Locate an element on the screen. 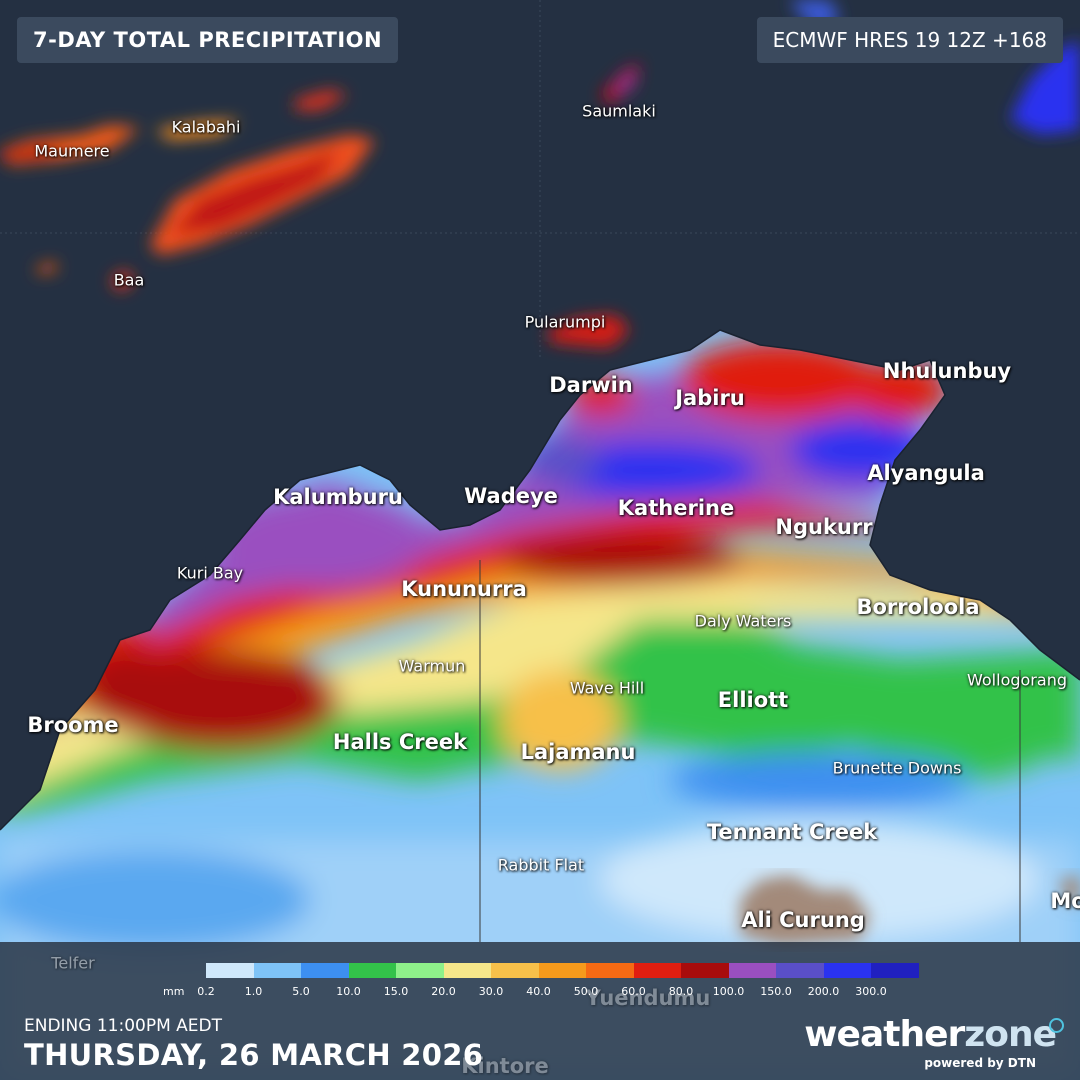 The image size is (1080, 1080). logo-dot-icon is located at coordinates (1056, 1025).